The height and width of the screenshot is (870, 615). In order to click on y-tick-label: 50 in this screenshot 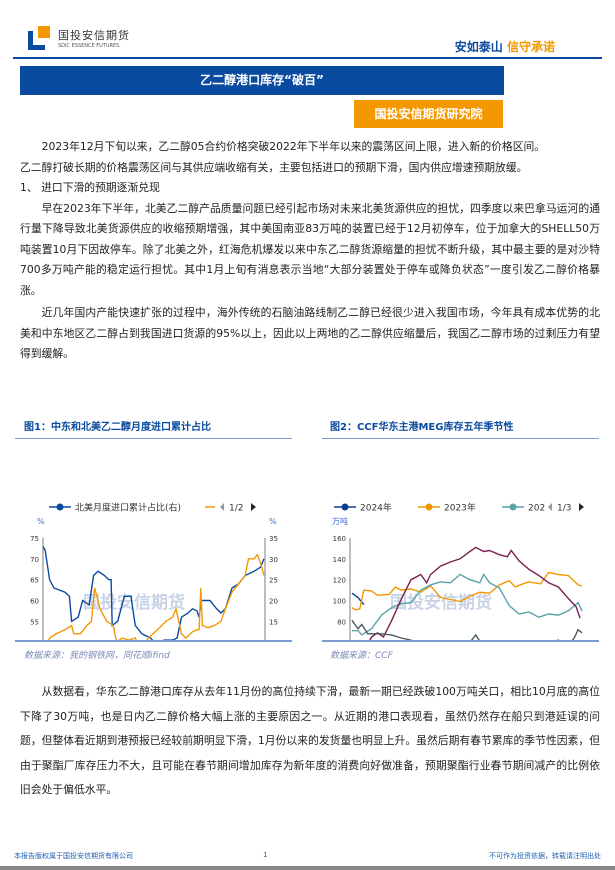, I will do `click(34, 639)`.